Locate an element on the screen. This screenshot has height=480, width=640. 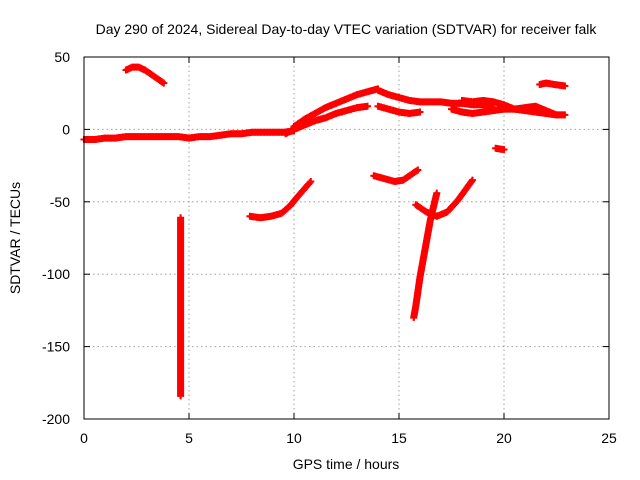
y-tick-label: 50 is located at coordinates (62, 57).